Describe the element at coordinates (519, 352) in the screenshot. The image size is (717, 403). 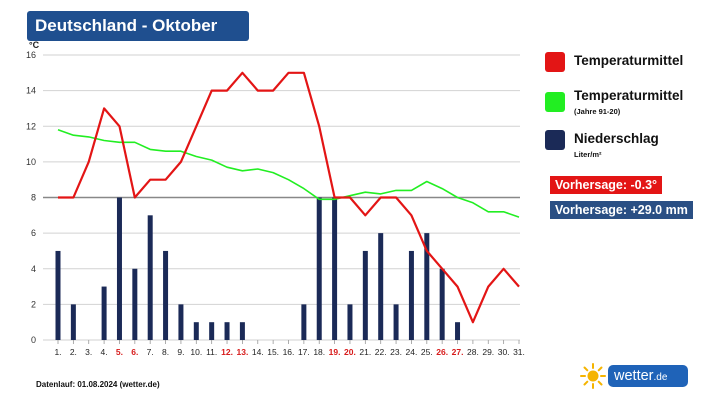
I see `x-tick-31: 31.` at that location.